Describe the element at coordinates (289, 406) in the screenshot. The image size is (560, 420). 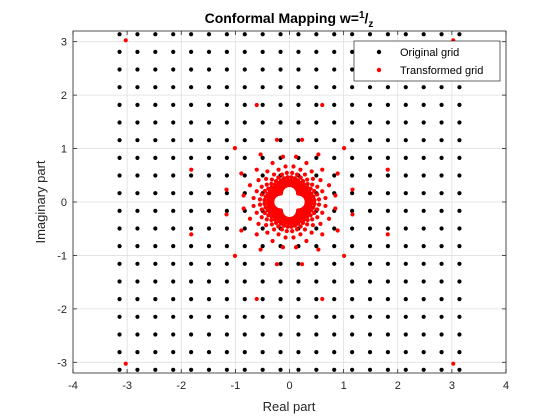
I see `x-axis-label: Real part` at that location.